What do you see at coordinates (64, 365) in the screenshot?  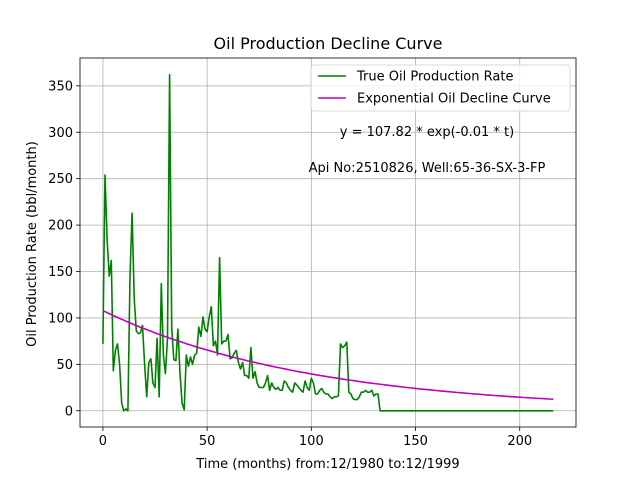 I see `y-tick-label: 50` at bounding box center [64, 365].